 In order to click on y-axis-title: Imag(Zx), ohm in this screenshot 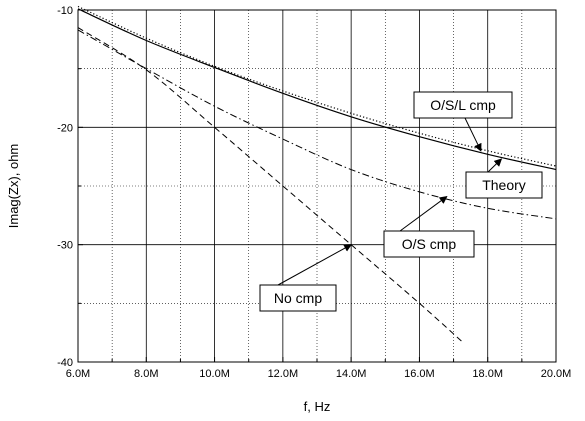, I will do `click(13, 186)`.